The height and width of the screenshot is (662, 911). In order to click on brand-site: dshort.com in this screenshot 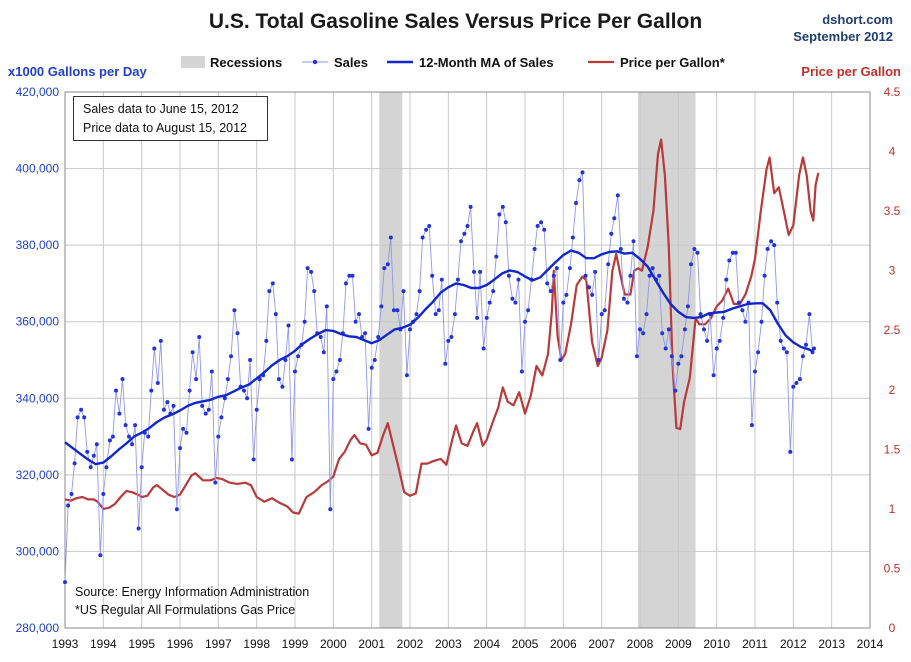, I will do `click(857, 19)`.